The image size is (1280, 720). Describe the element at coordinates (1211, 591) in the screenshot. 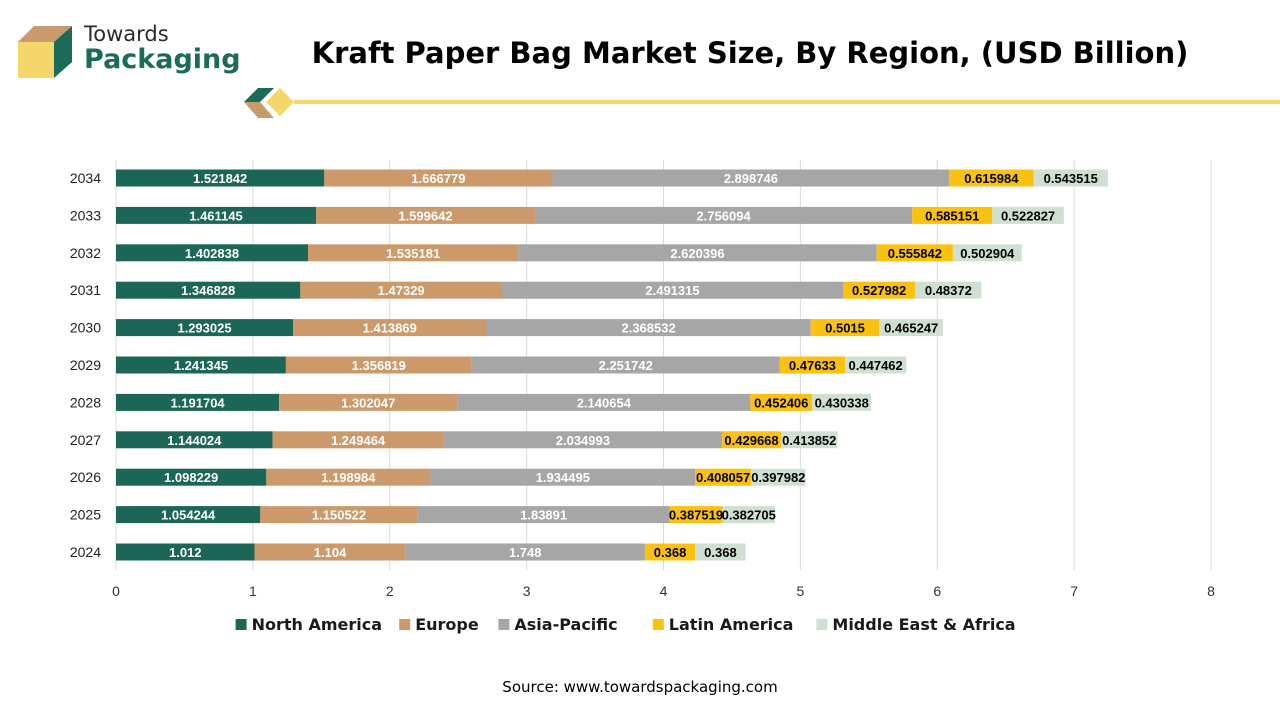

I see `x-tick-label: 8` at that location.